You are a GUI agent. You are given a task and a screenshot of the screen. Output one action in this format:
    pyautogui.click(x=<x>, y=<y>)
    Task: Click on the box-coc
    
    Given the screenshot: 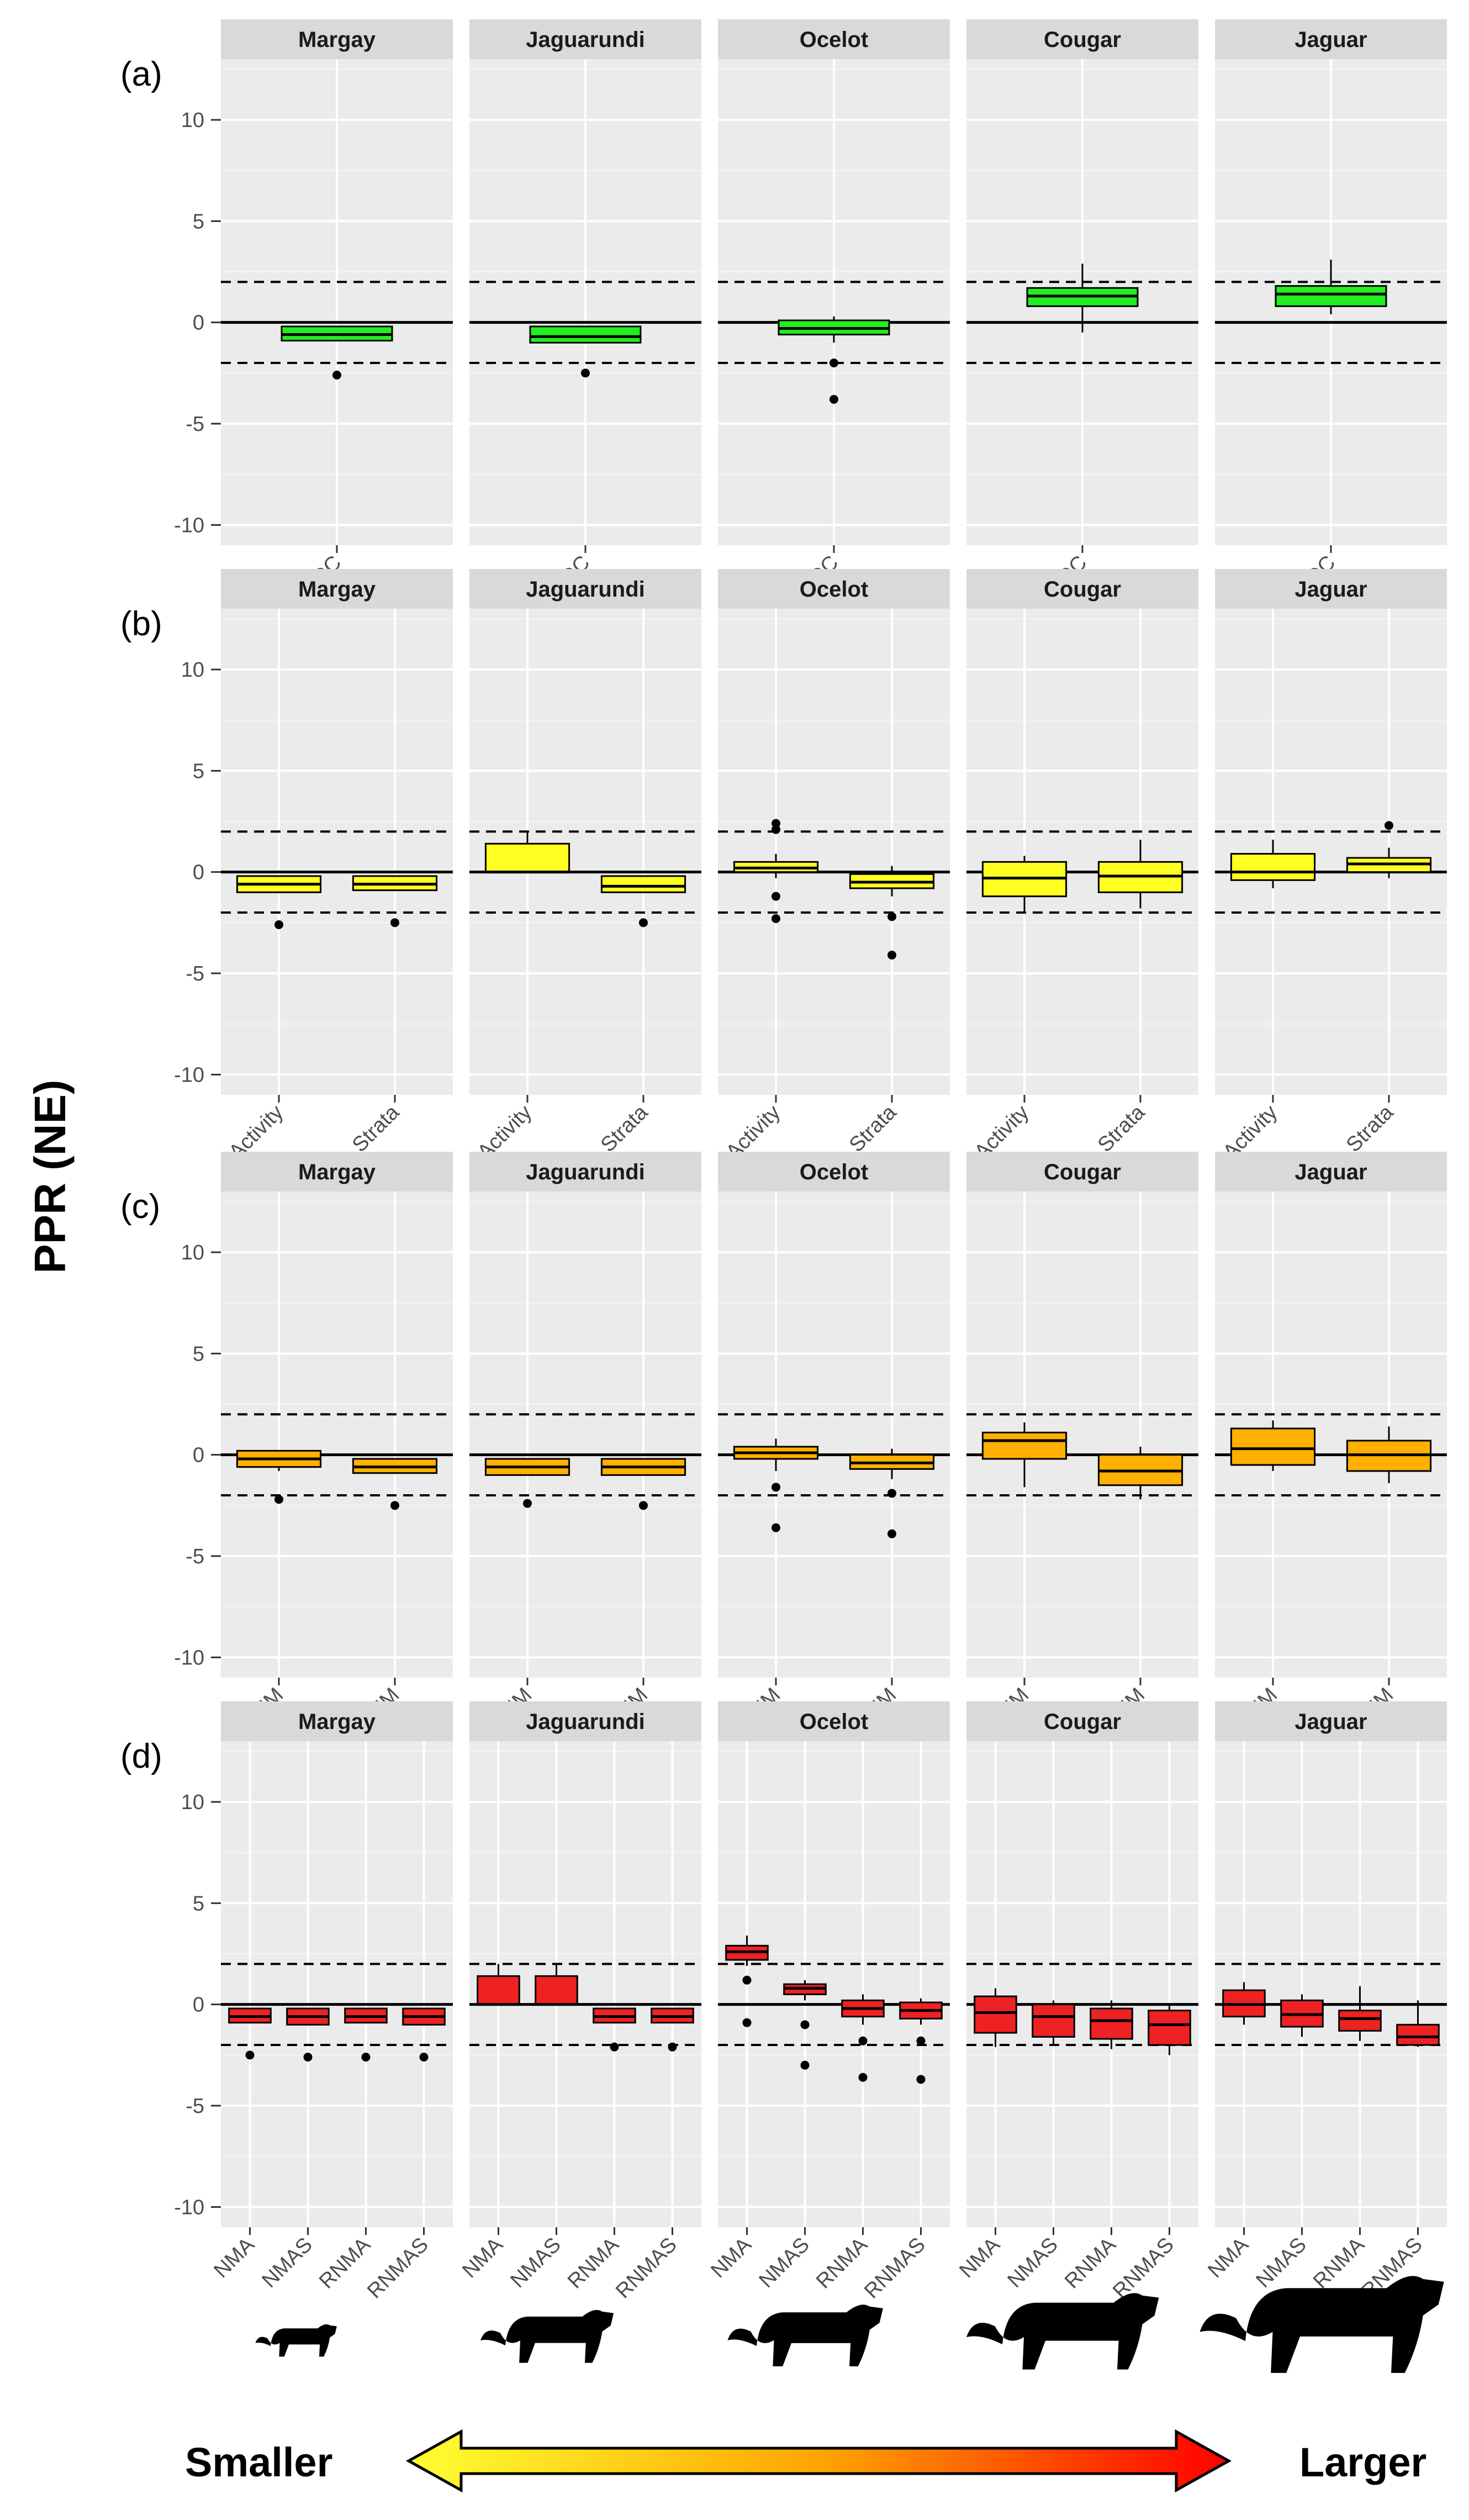 What is the action you would take?
    pyautogui.click(x=337, y=352)
    